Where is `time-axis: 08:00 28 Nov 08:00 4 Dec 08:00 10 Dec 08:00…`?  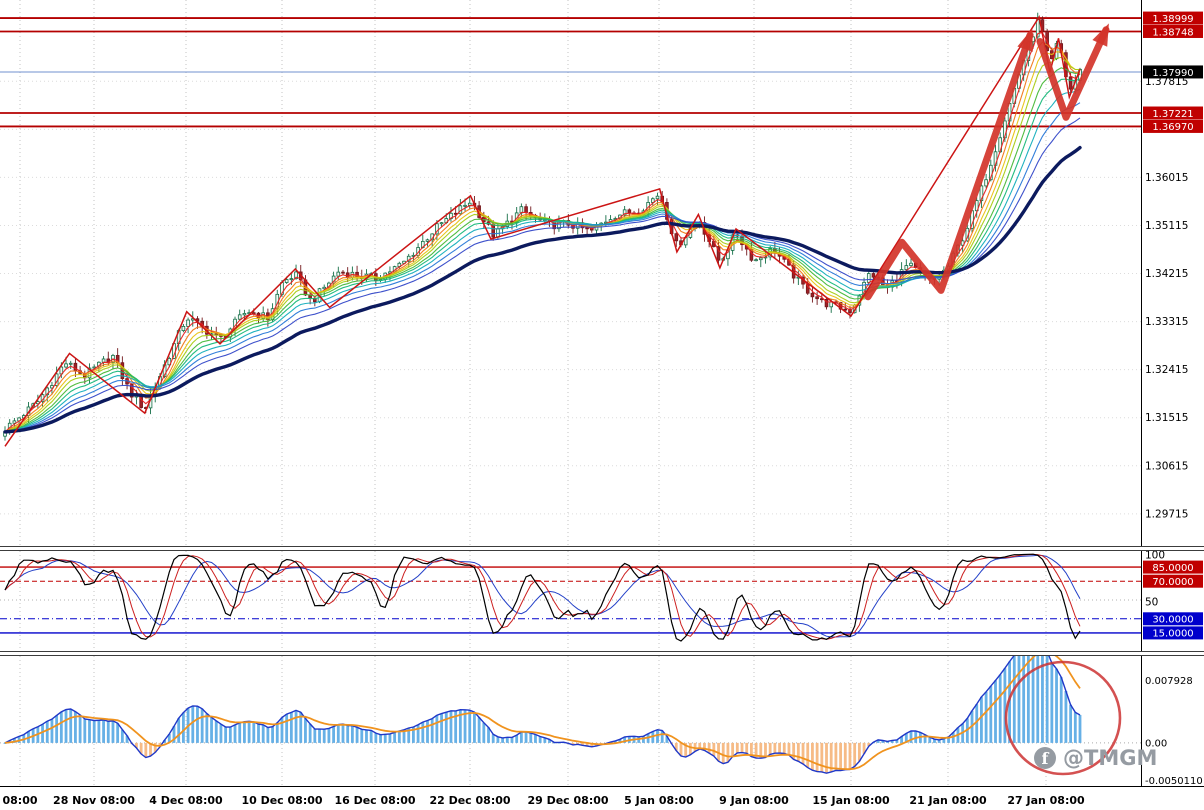 time-axis: 08:00 28 Nov 08:00 4 Dec 08:00 10 Dec 08:00… is located at coordinates (602, 798).